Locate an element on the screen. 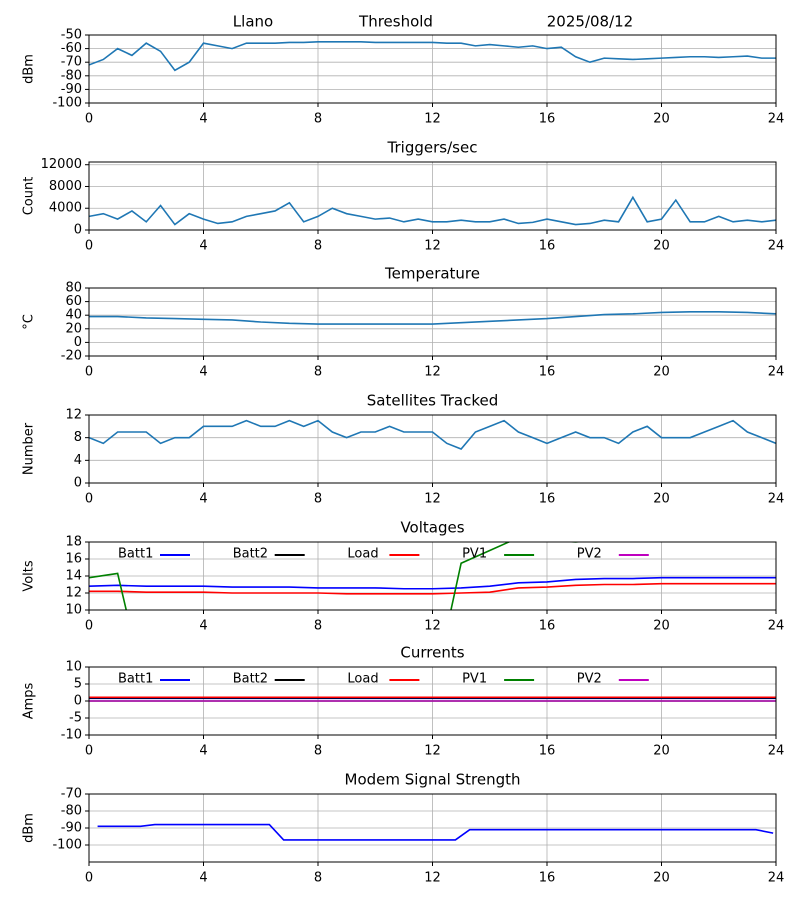  y-axis-label: Number is located at coordinates (29, 448).